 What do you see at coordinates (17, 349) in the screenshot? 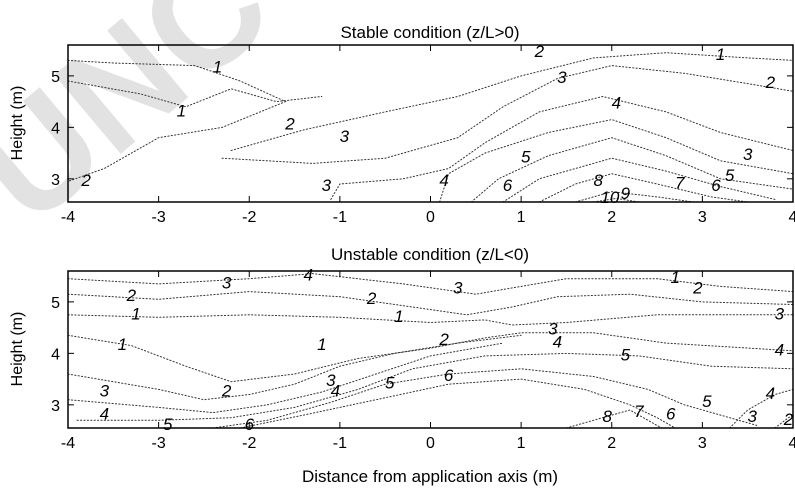
I see `unstable-y-axis-label: Height (m)` at bounding box center [17, 349].